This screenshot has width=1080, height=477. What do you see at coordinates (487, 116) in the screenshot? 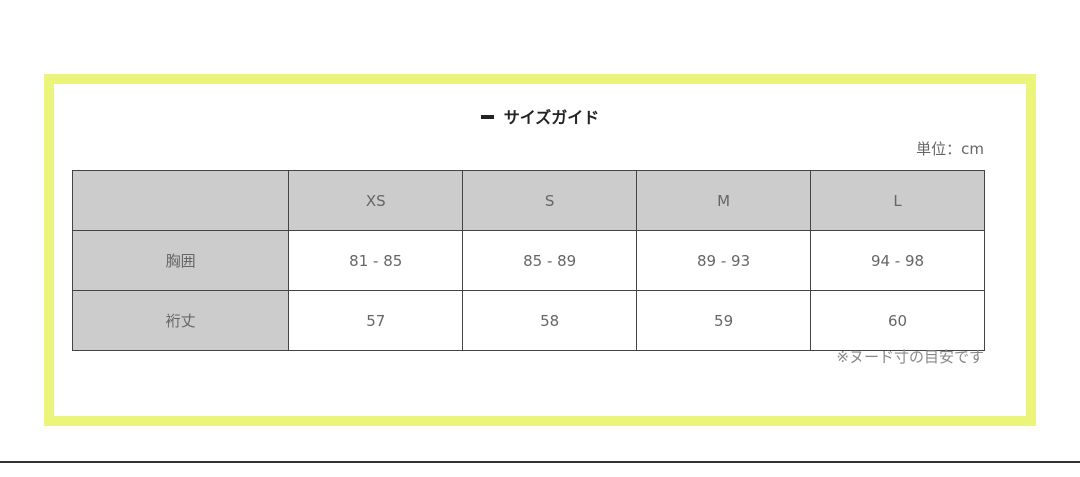
I see `dash-icon` at bounding box center [487, 116].